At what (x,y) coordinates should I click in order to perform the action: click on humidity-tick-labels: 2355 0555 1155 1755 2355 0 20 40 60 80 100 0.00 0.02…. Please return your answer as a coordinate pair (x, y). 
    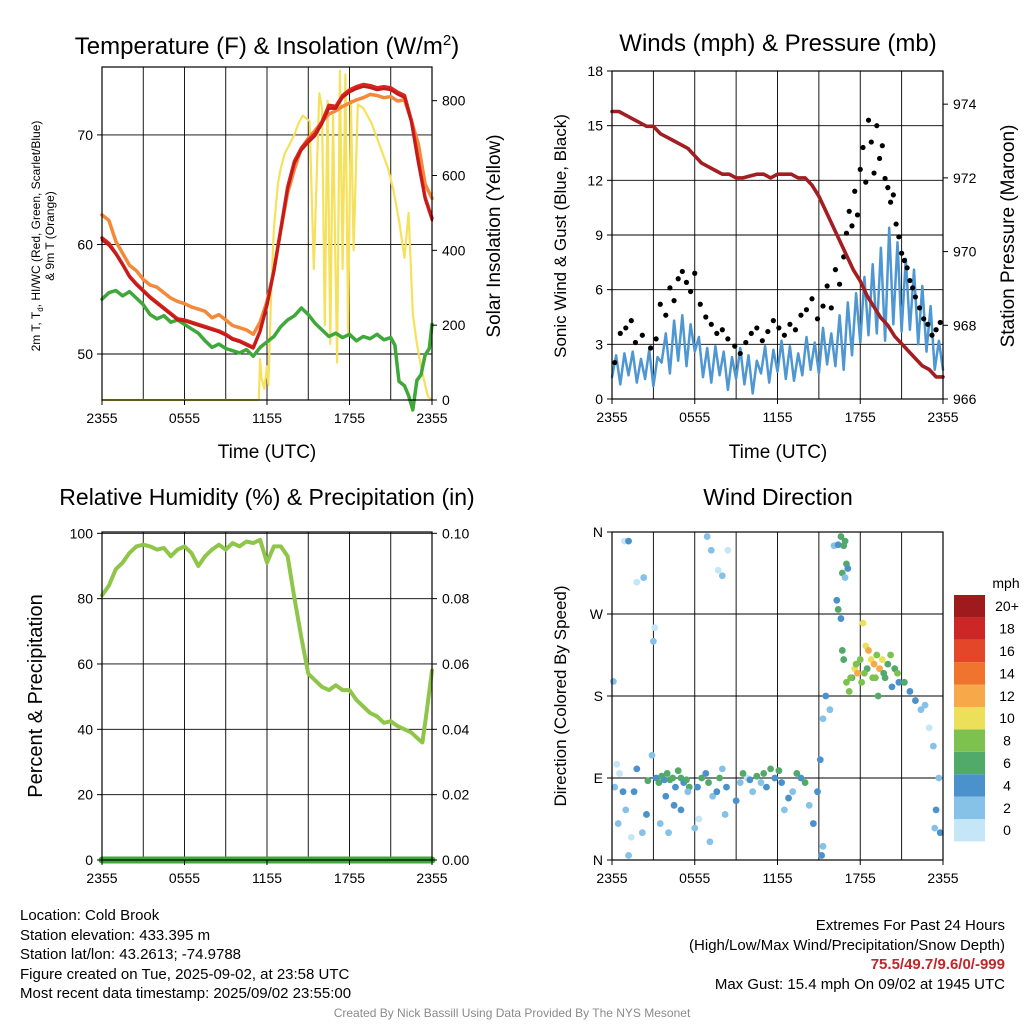
    Looking at the image, I should click on (270, 705).